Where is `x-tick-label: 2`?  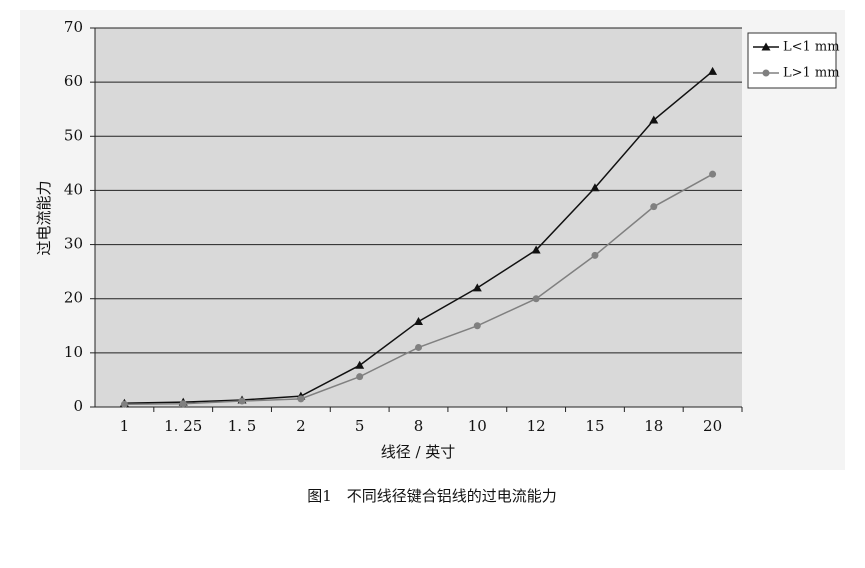 x-tick-label: 2 is located at coordinates (301, 426).